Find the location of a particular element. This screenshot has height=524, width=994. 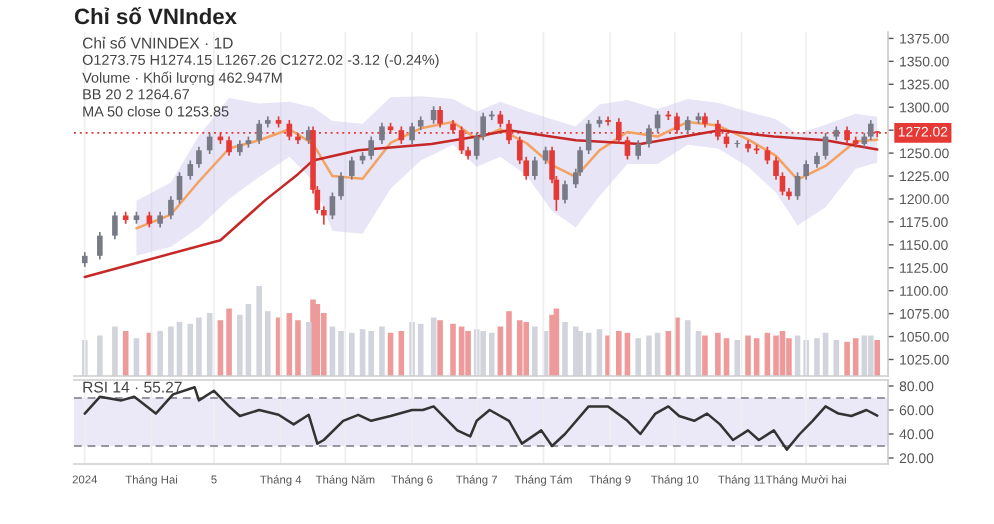

line-series is located at coordinates (481, 418).